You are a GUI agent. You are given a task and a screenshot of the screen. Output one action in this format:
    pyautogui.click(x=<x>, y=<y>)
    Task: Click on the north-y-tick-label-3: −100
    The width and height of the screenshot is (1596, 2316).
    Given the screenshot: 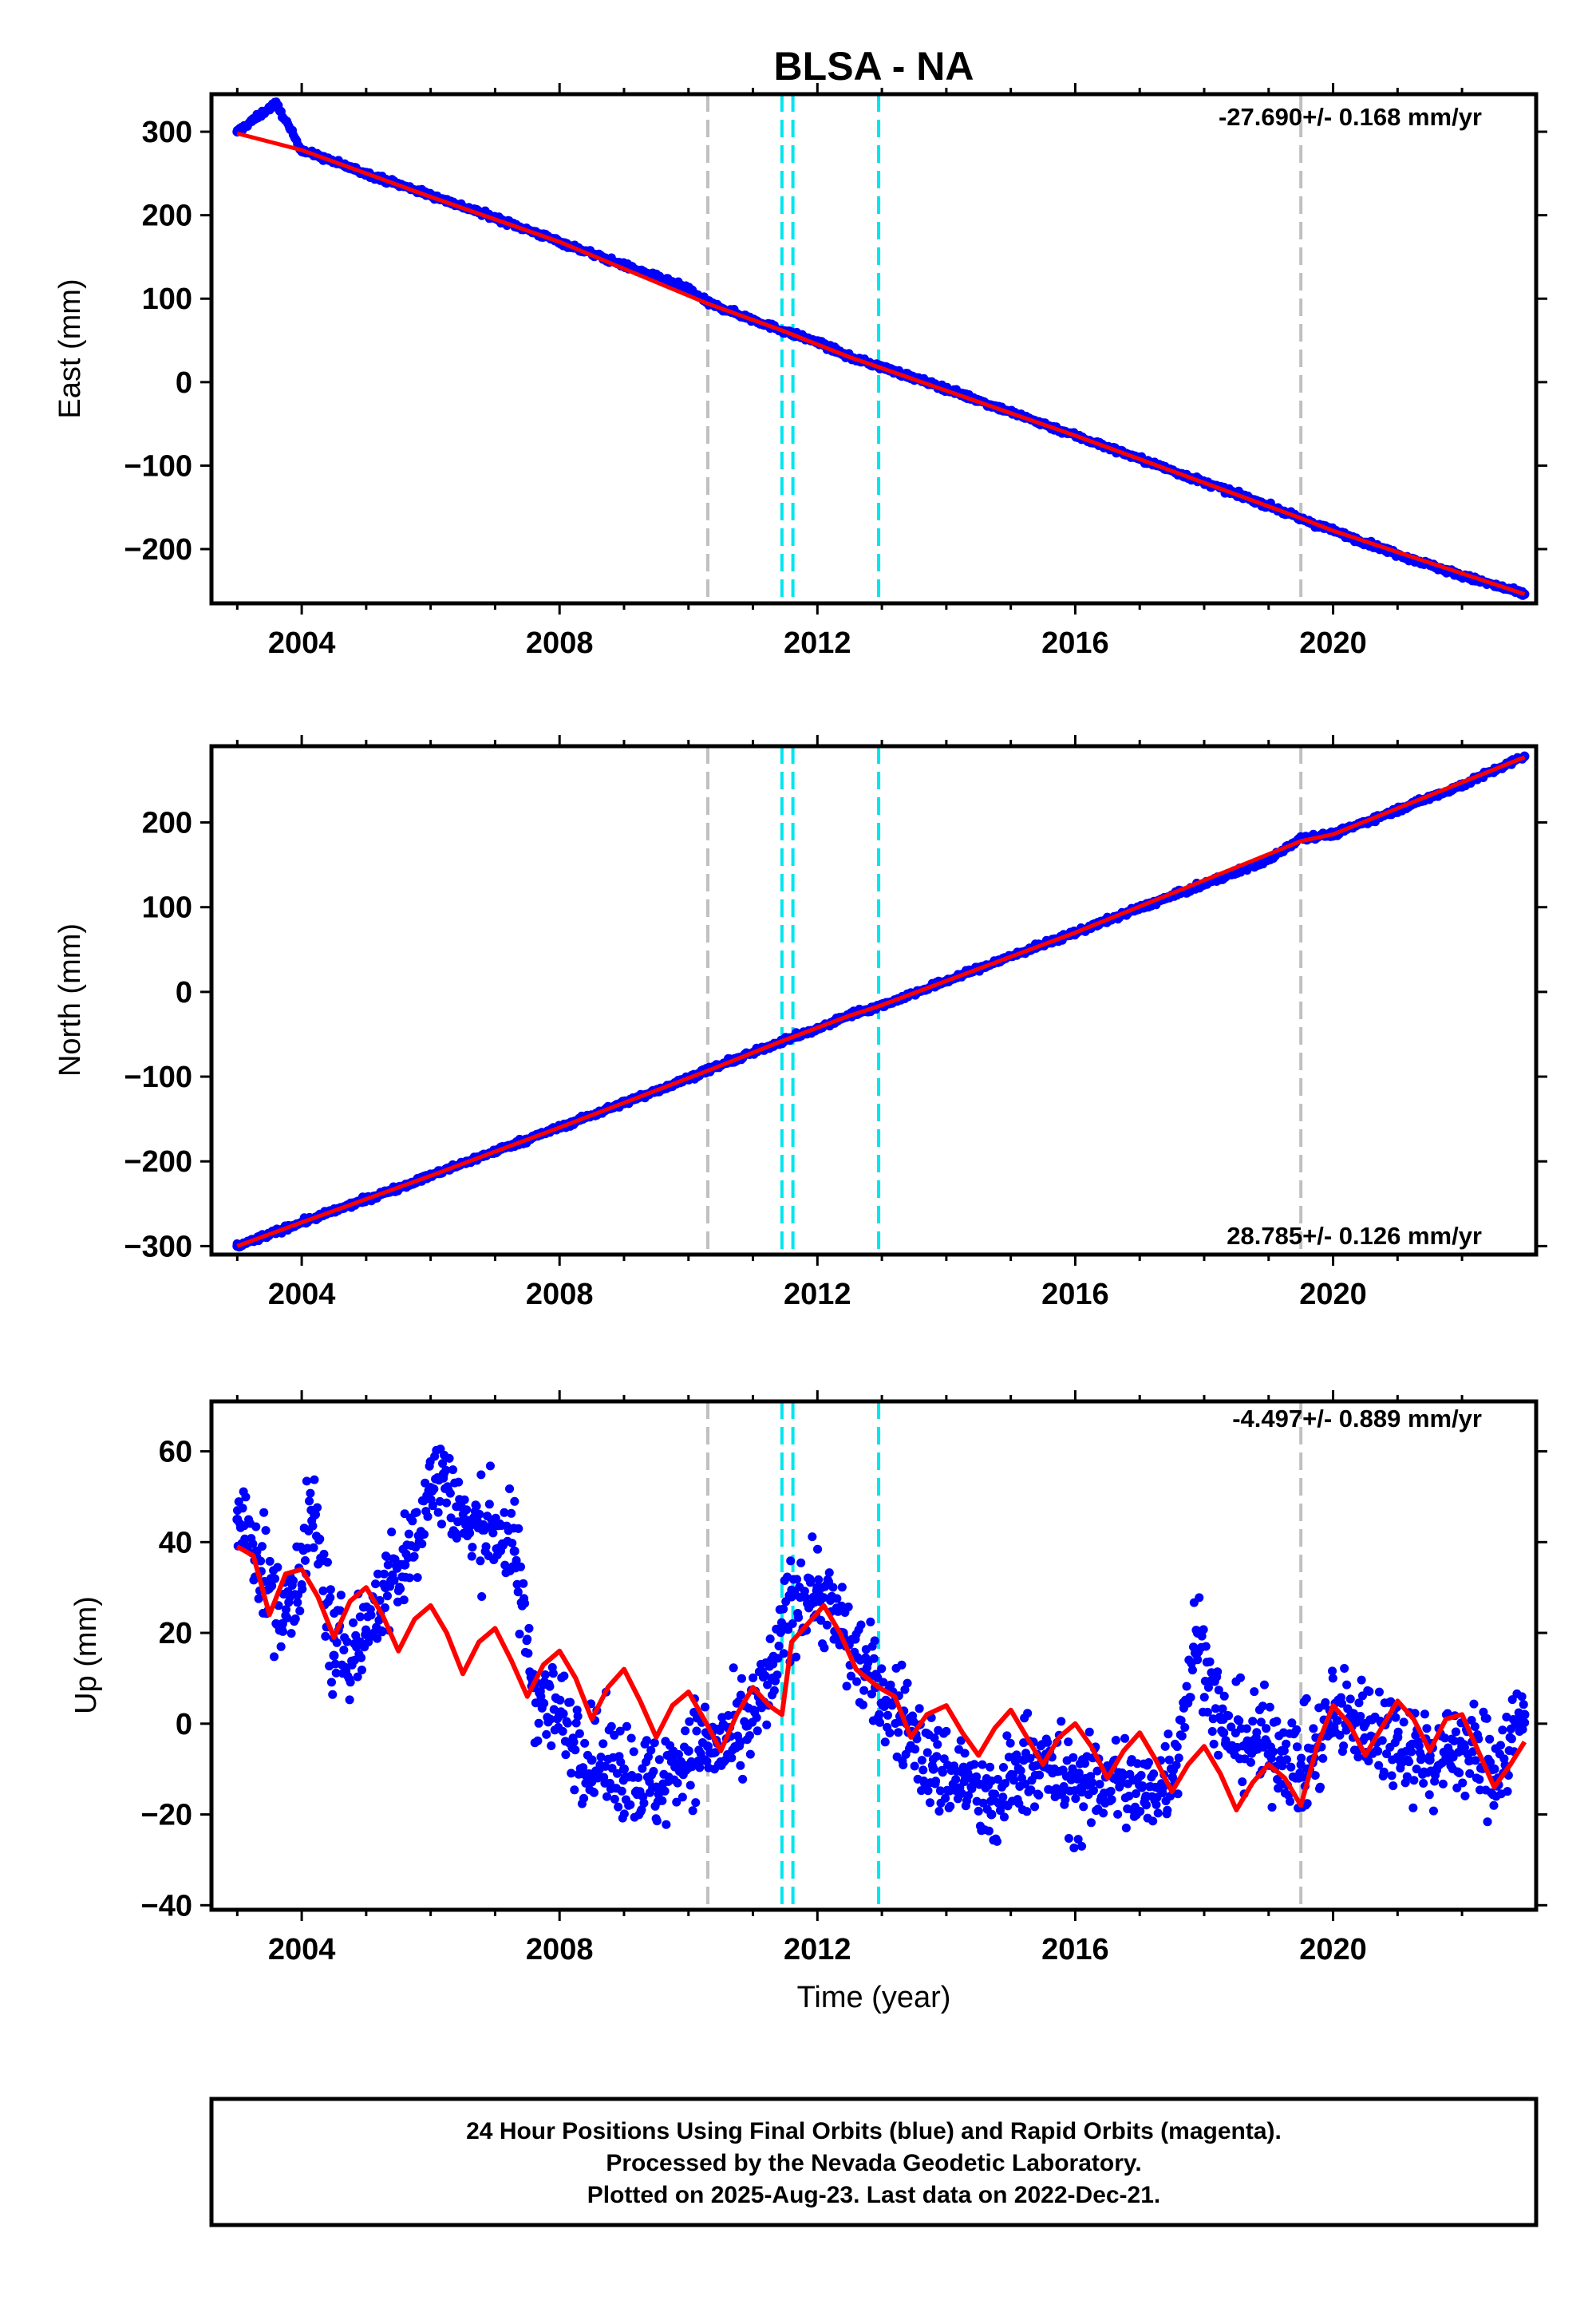 What is the action you would take?
    pyautogui.click(x=158, y=1077)
    